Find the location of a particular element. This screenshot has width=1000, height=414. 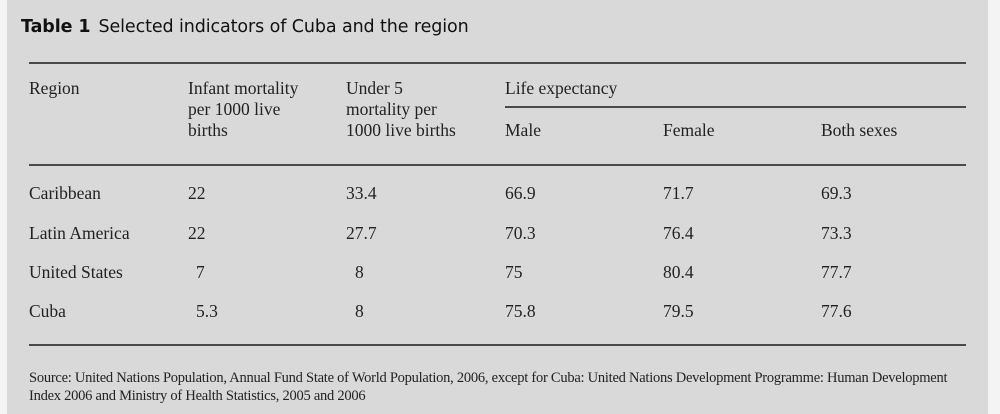

row-female: 80.4 is located at coordinates (678, 272).